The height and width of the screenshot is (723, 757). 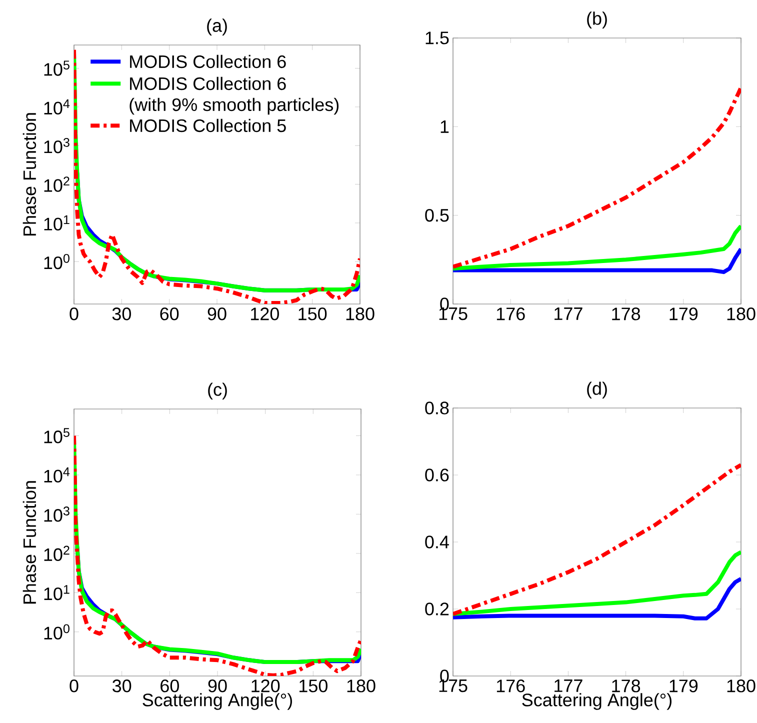 I want to click on y-tick-label: 0.8, so click(x=437, y=408).